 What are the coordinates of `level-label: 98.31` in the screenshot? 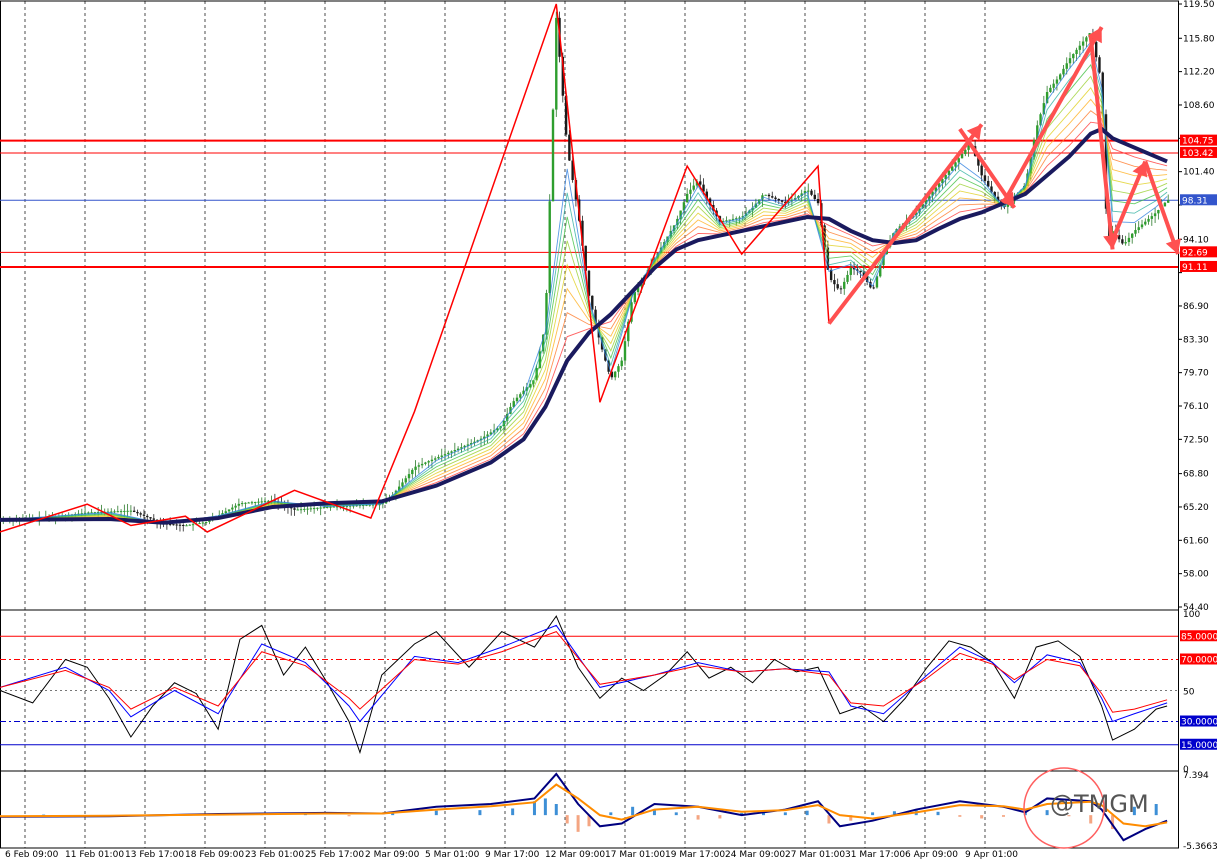 It's located at (1195, 201).